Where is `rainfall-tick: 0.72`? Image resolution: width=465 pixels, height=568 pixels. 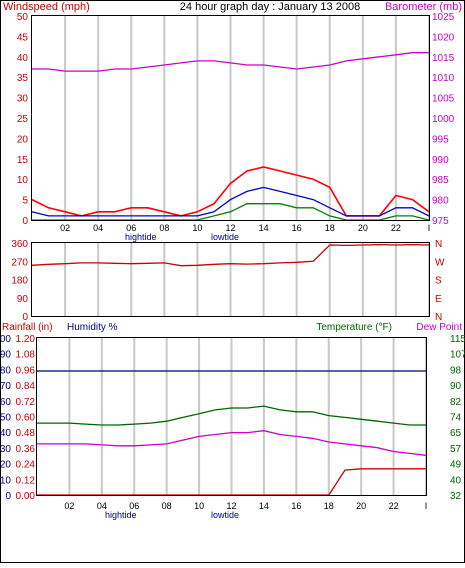 rainfall-tick: 0.72 is located at coordinates (26, 402).